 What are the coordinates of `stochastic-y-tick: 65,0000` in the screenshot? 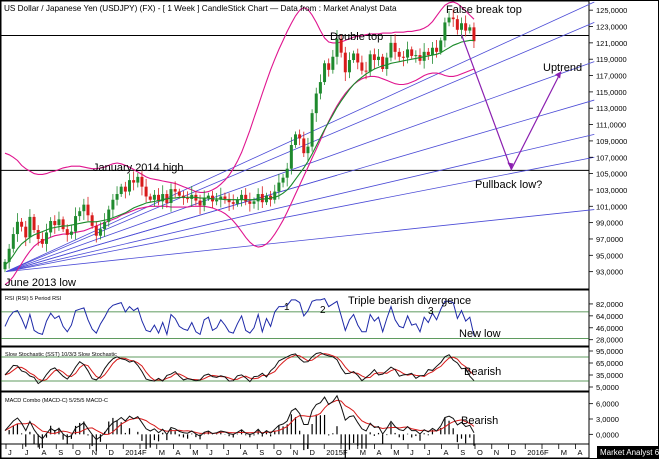 It's located at (606, 363).